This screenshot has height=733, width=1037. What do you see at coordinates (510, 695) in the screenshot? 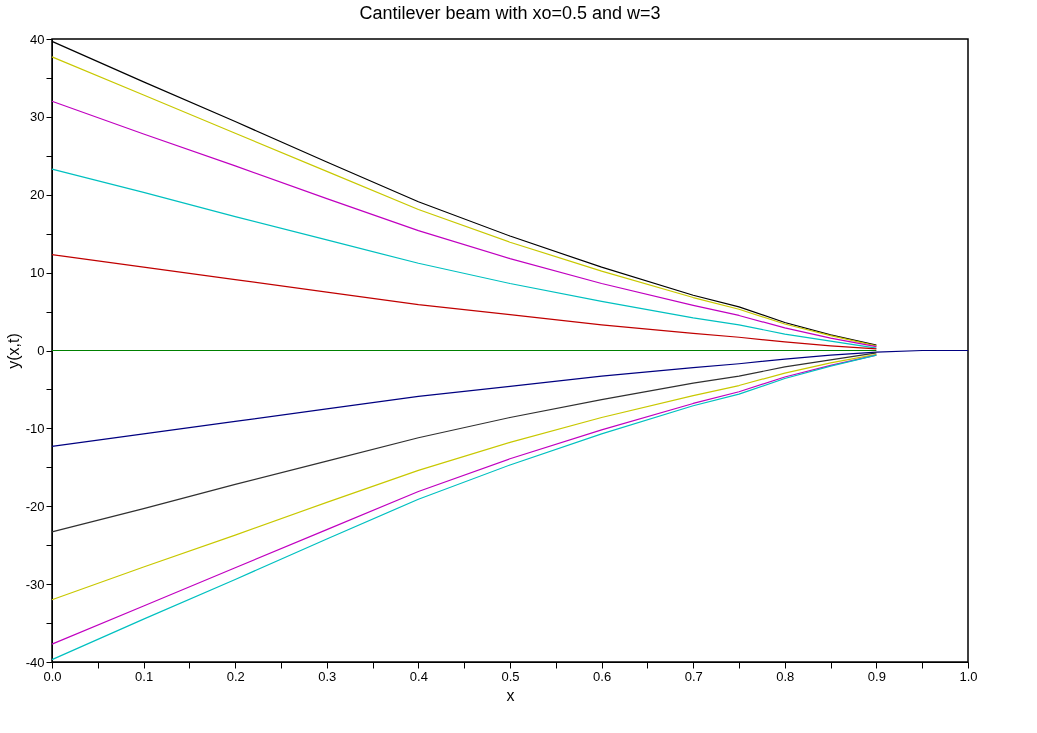
I see `x-axis-title: x` at bounding box center [510, 695].